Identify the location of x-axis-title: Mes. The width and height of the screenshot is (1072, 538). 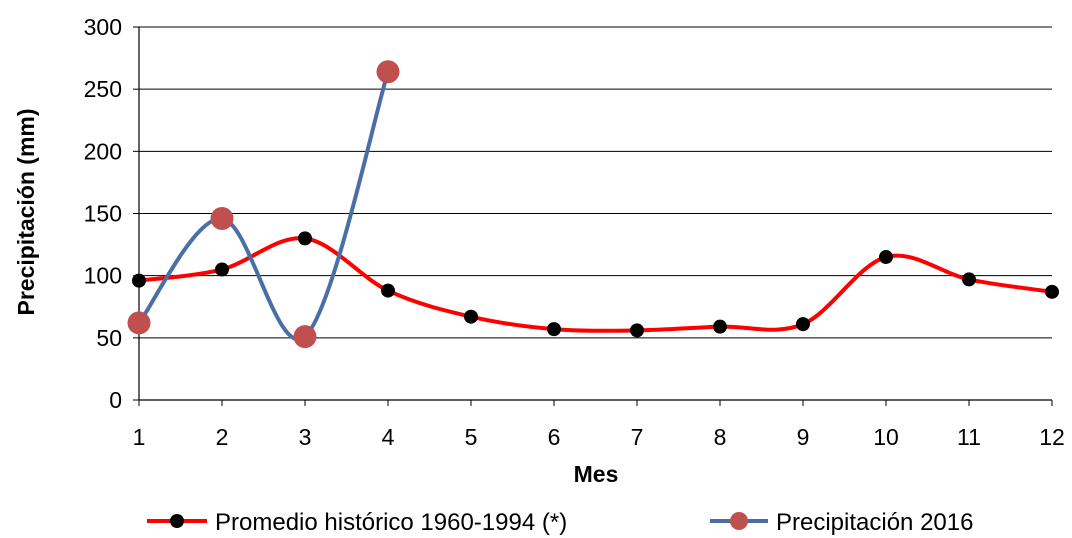
(596, 474).